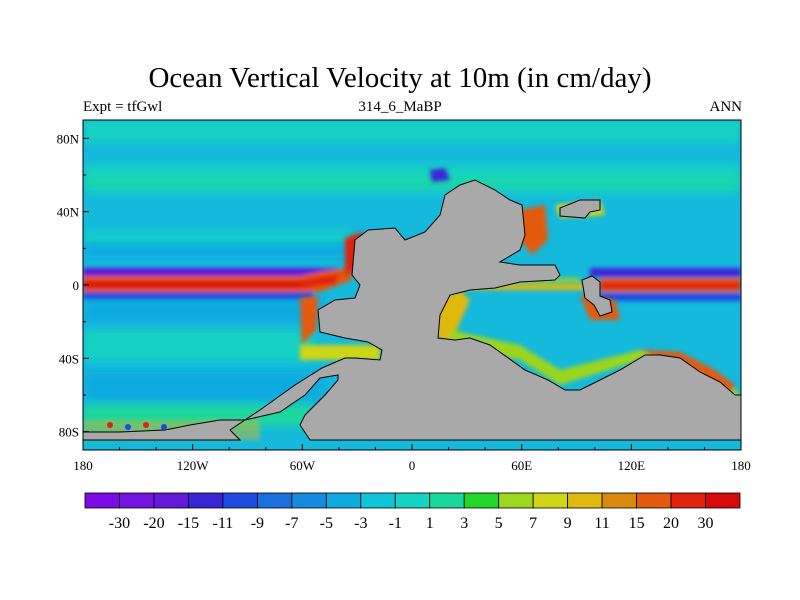  I want to click on tethys-equatorial-band, so click(522, 287).